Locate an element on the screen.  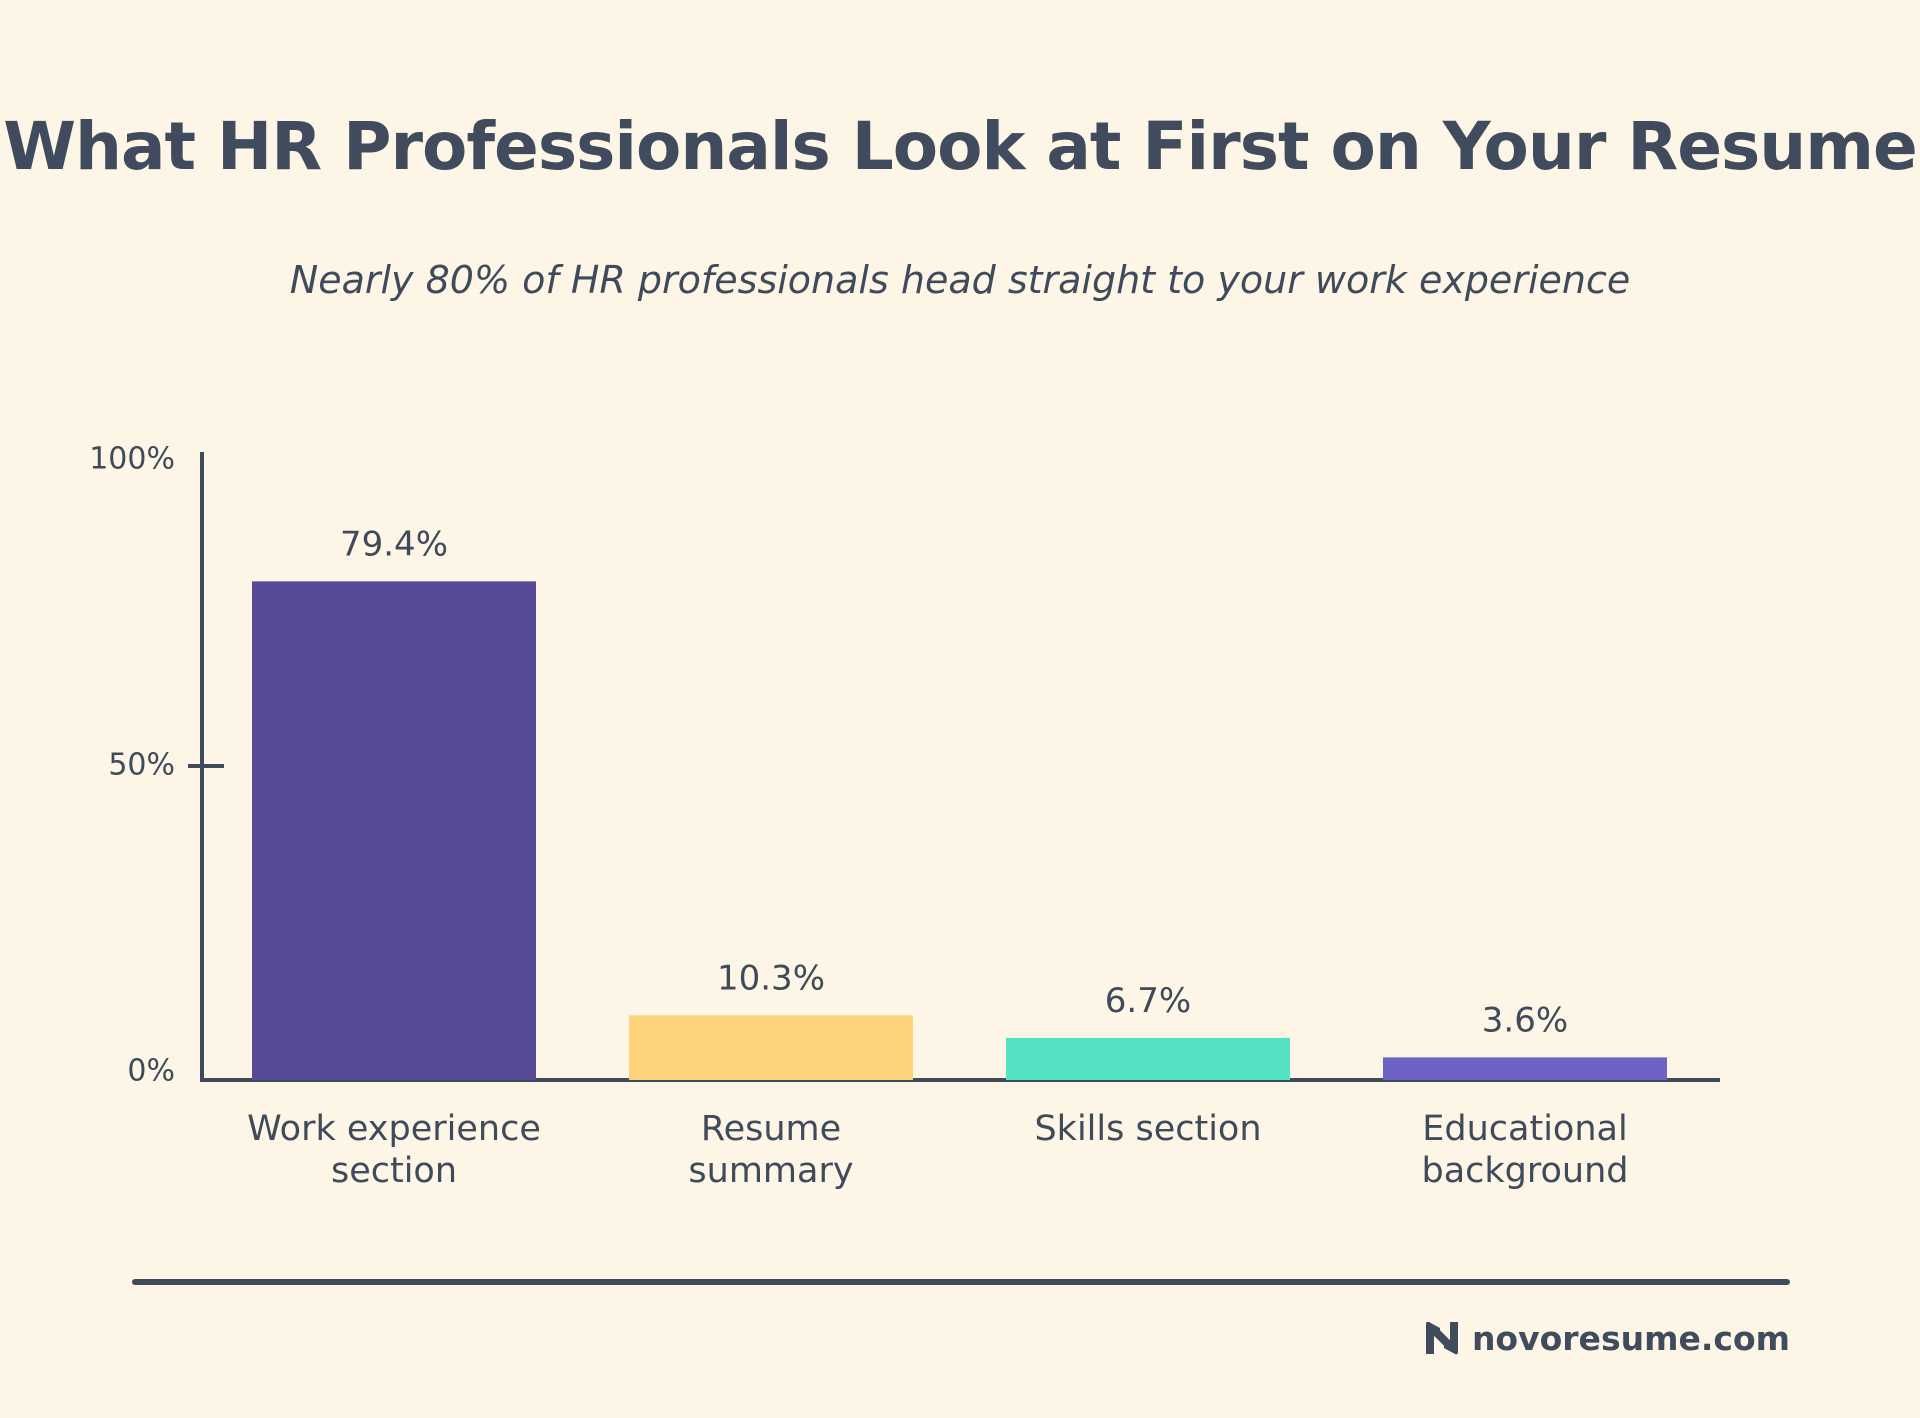
brand-name: novoresume.com is located at coordinates (1630, 1338).